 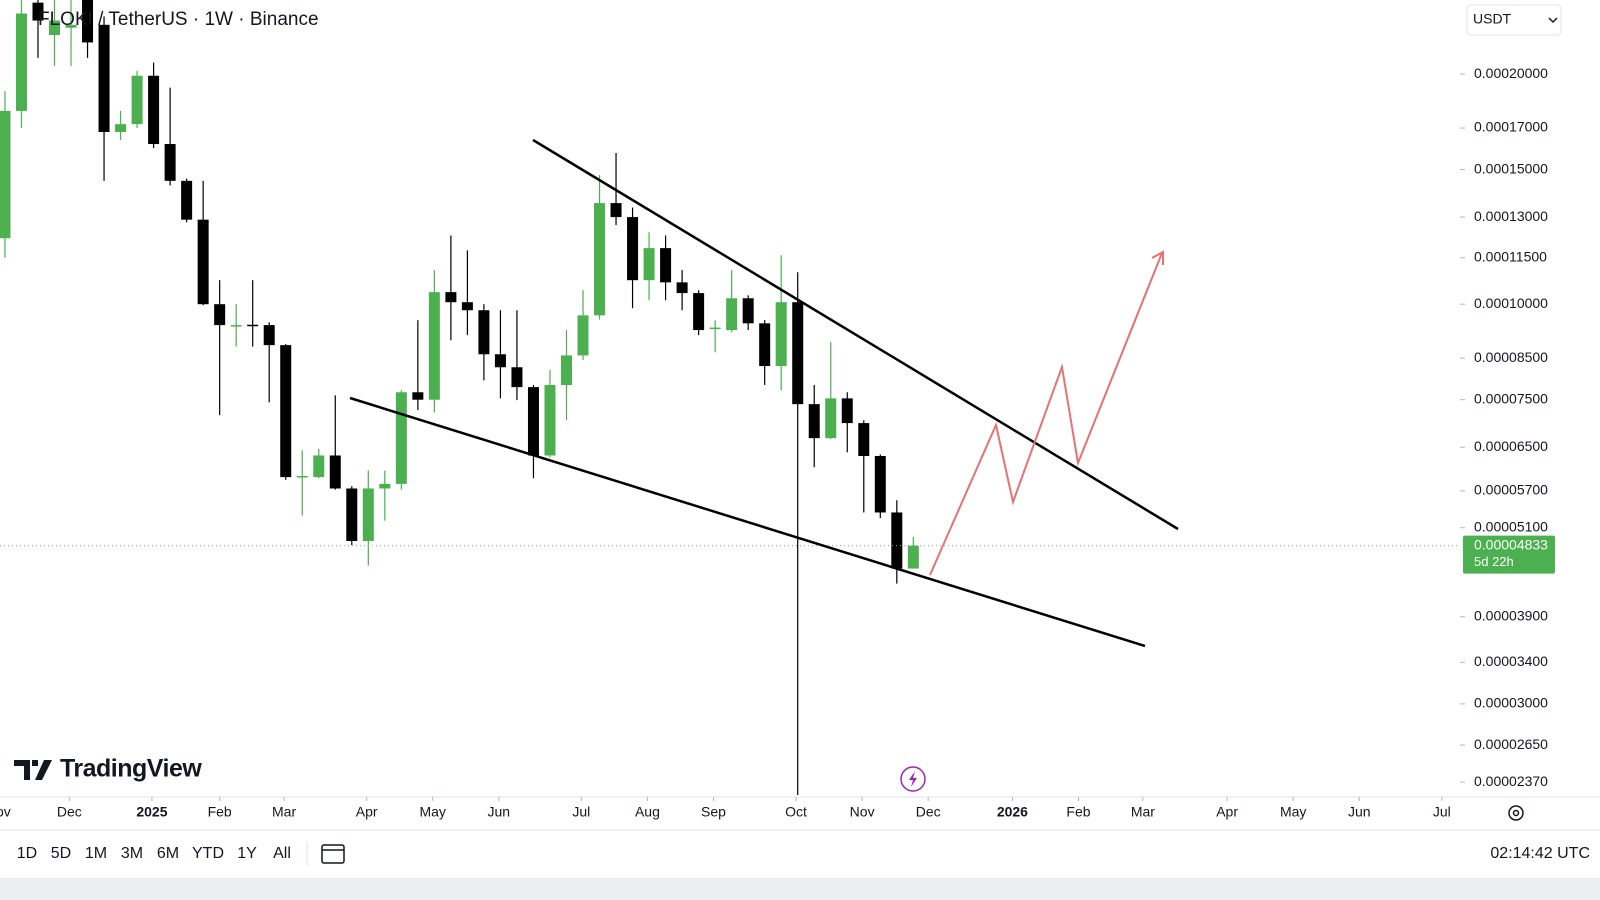 I want to click on event-bolt, so click(x=913, y=779).